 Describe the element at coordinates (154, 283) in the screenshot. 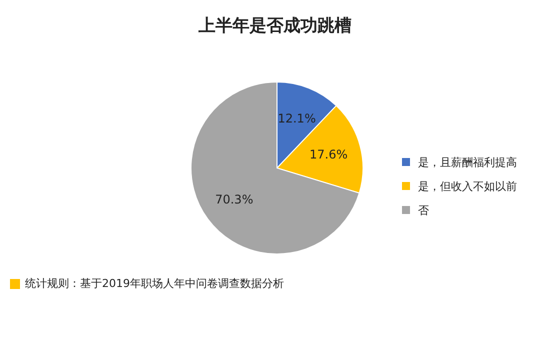

I see `text: 统计规则：基于2019年职场人年中问卷调查数据分析` at that location.